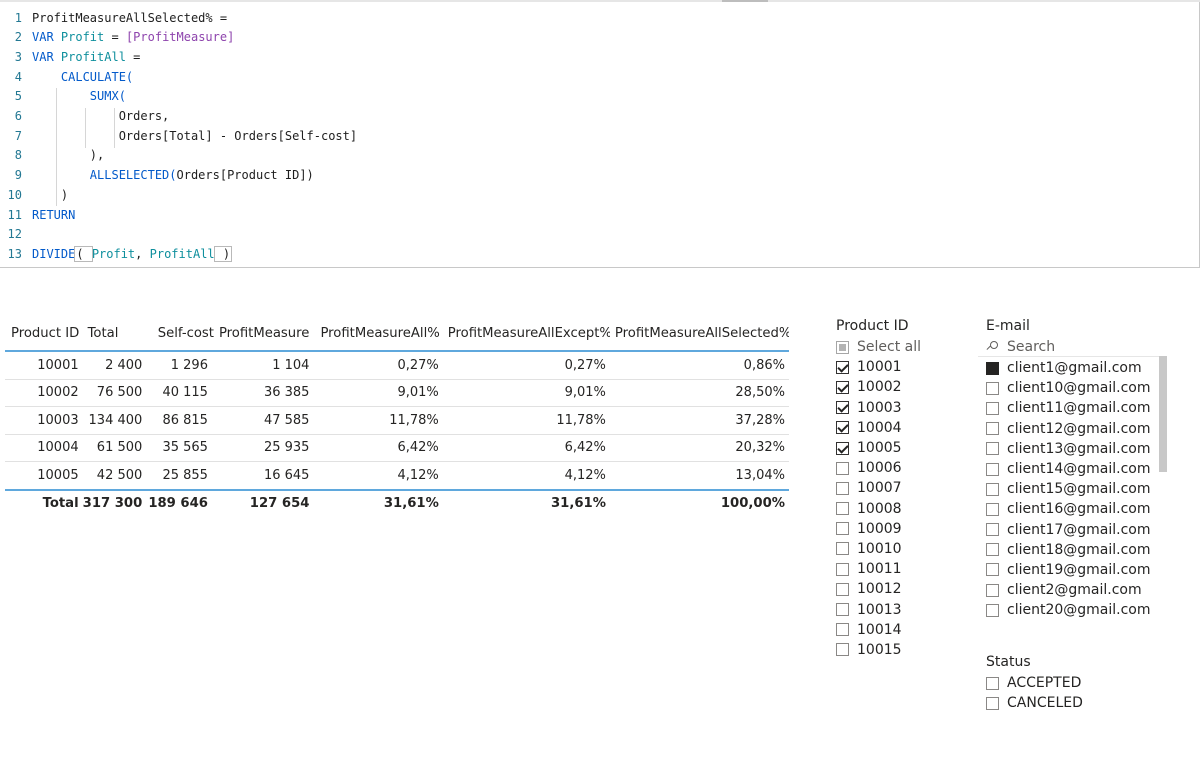 The height and width of the screenshot is (759, 1200). Describe the element at coordinates (63, 97) in the screenshot. I see `code-line: 5 SUMX(` at that location.